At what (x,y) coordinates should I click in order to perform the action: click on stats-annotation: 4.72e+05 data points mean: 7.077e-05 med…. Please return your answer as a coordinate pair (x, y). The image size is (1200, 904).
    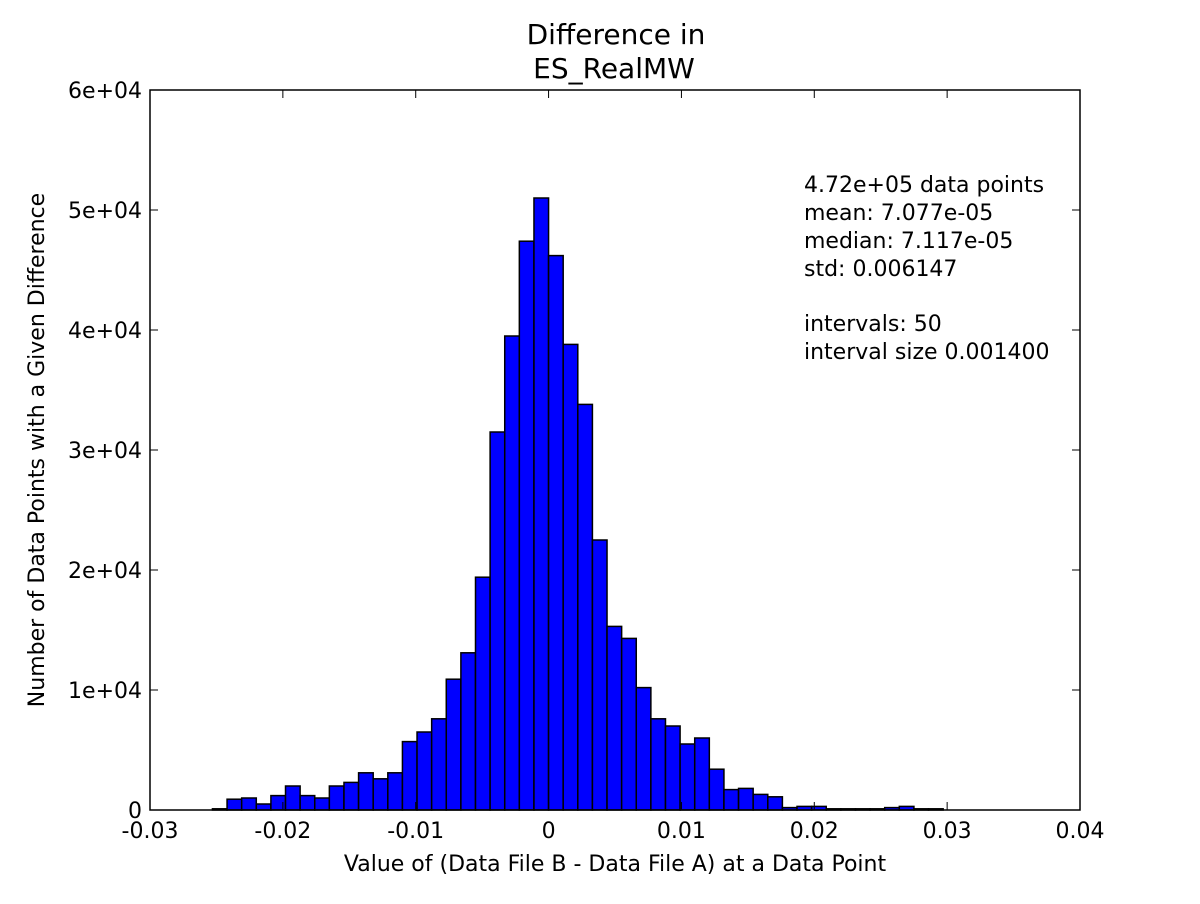
    Looking at the image, I should click on (927, 269).